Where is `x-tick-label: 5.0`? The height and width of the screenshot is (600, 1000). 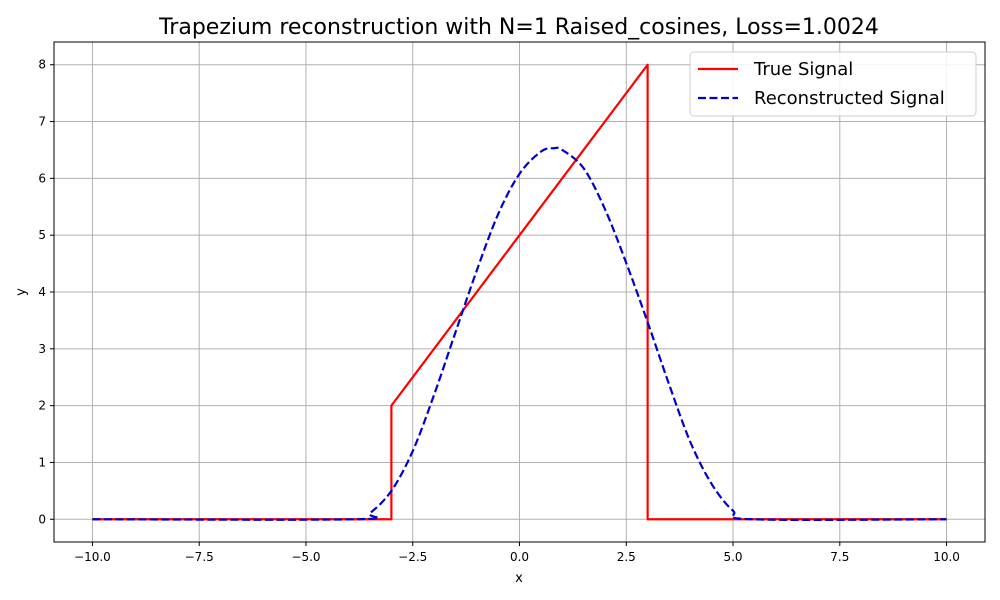 x-tick-label: 5.0 is located at coordinates (732, 557).